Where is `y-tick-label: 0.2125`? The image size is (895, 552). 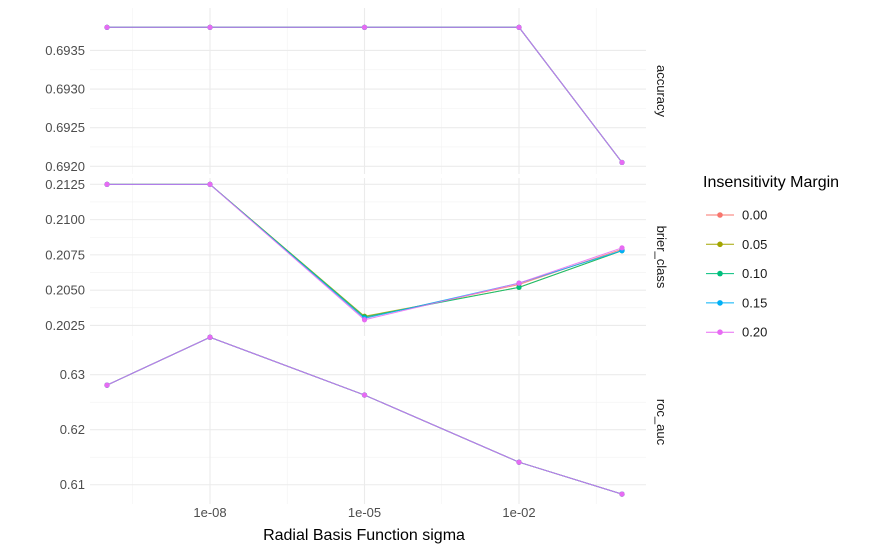 y-tick-label: 0.2125 is located at coordinates (65, 184).